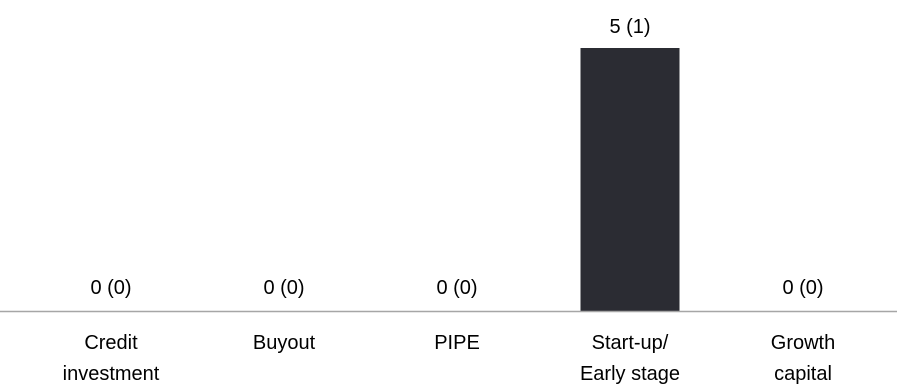  Describe the element at coordinates (803, 374) in the screenshot. I see `category-label-4-line-1: capital` at that location.